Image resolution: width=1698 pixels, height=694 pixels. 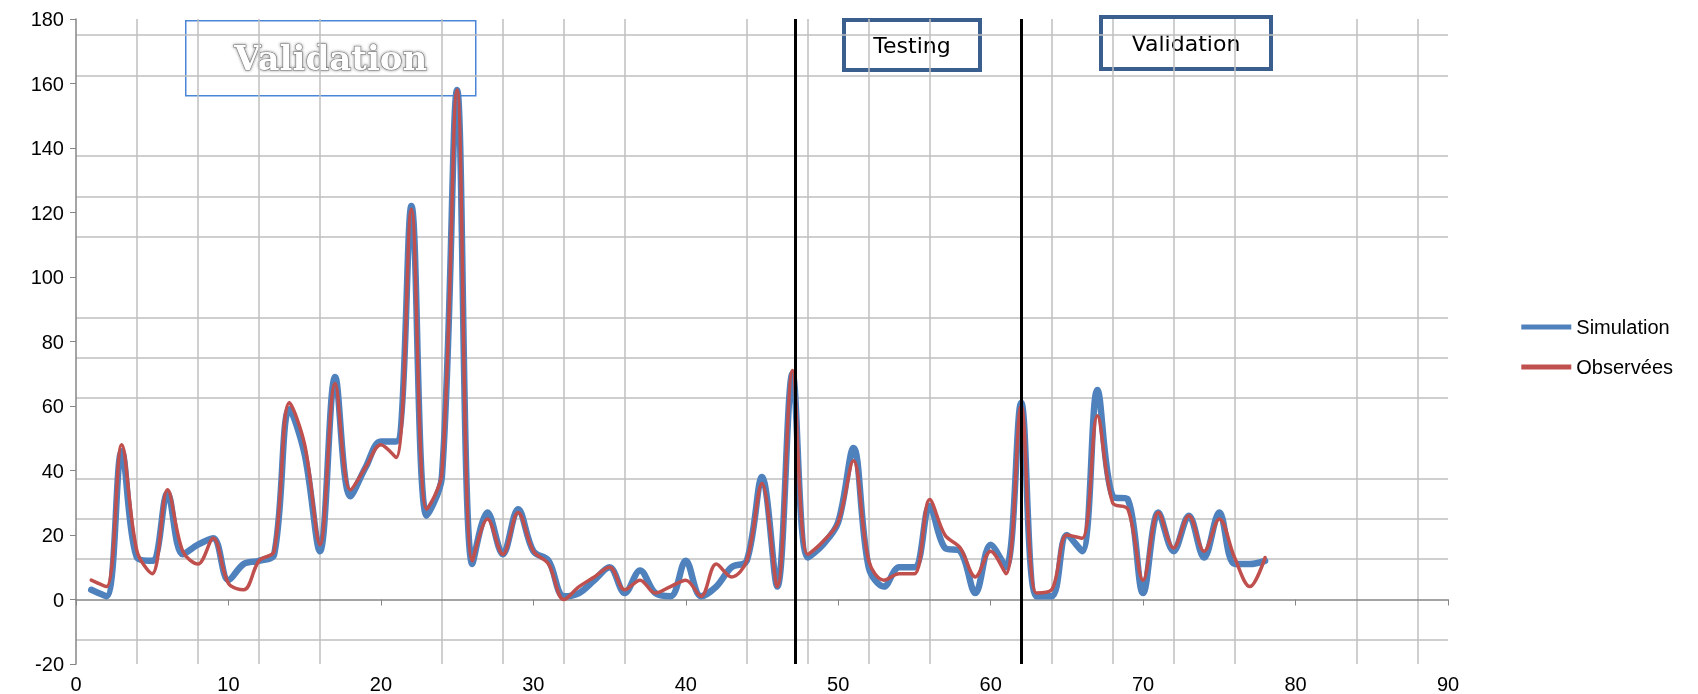 What do you see at coordinates (838, 683) in the screenshot?
I see `x-tick-label: 50` at bounding box center [838, 683].